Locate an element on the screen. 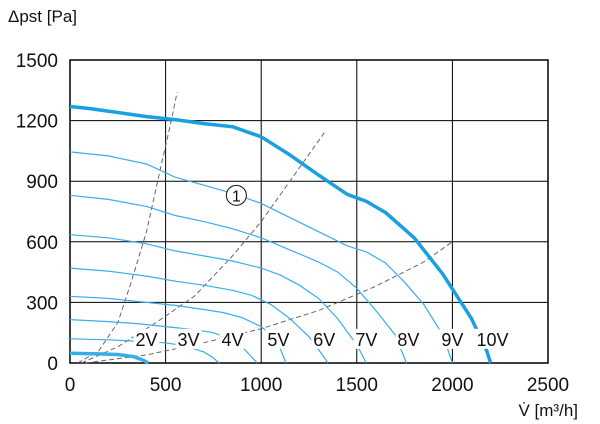  marker-text: 1 is located at coordinates (236, 196).